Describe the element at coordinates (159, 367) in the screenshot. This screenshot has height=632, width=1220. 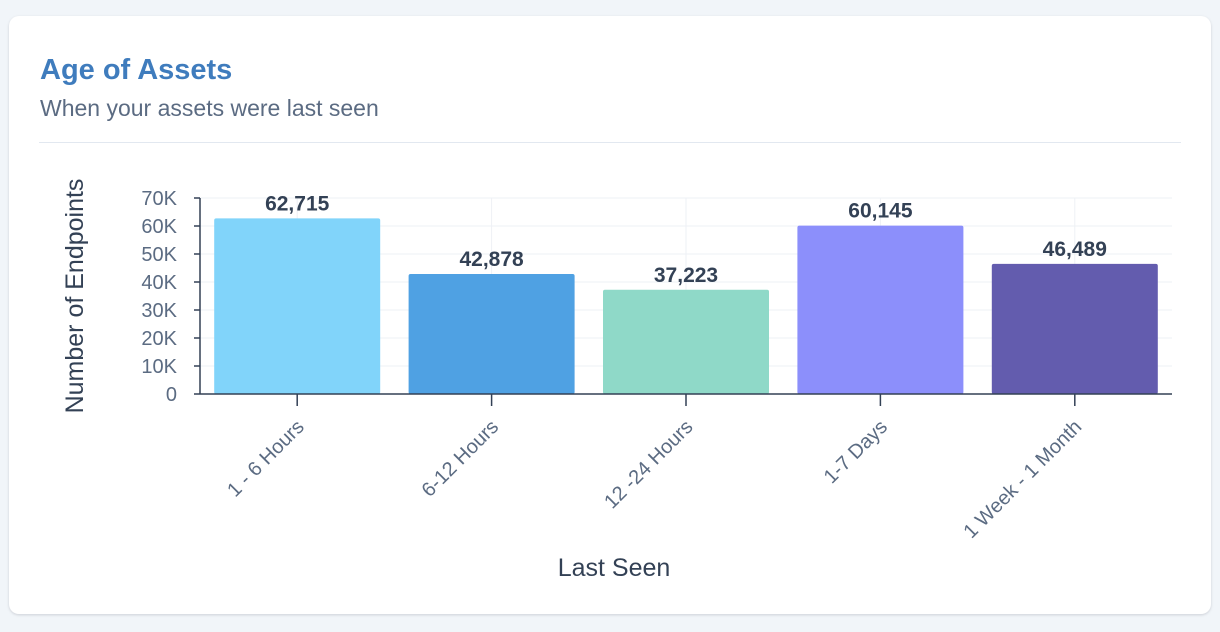
I see `y-tick-label-1: 10K` at that location.